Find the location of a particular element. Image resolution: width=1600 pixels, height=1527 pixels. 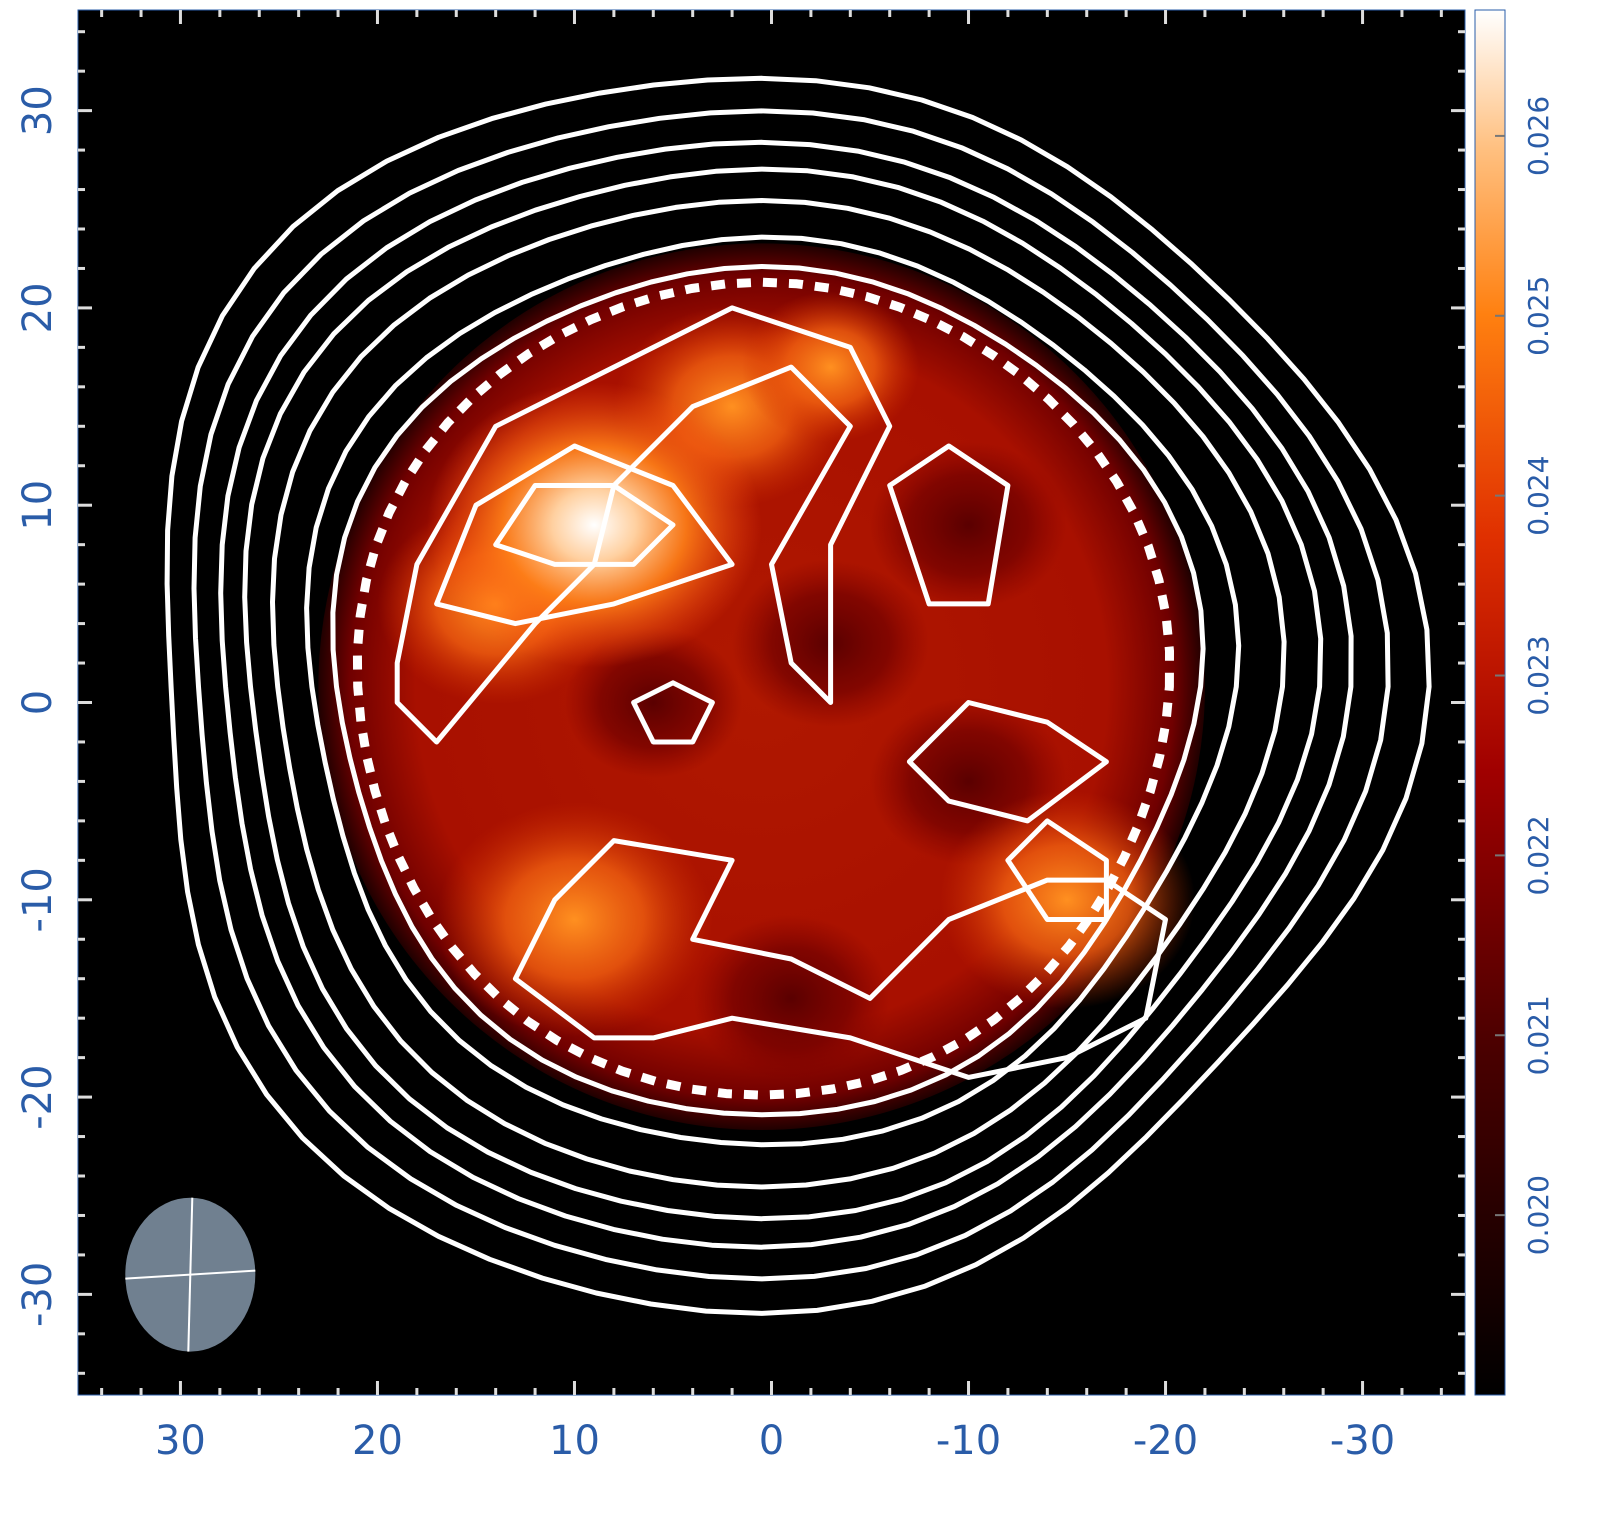

x-tick-label: 0 is located at coordinates (771, 1441).